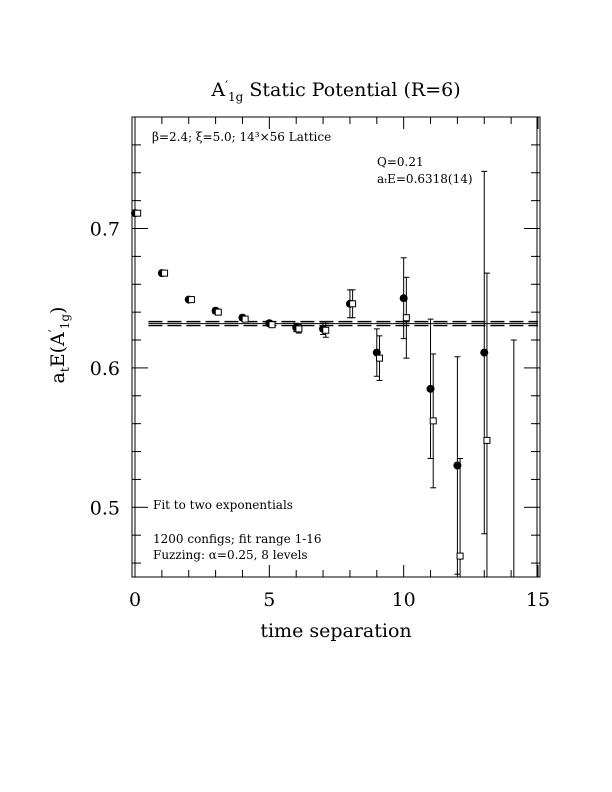 The height and width of the screenshot is (792, 612). I want to click on q-value-annotation: Q=0.21, so click(400, 162).